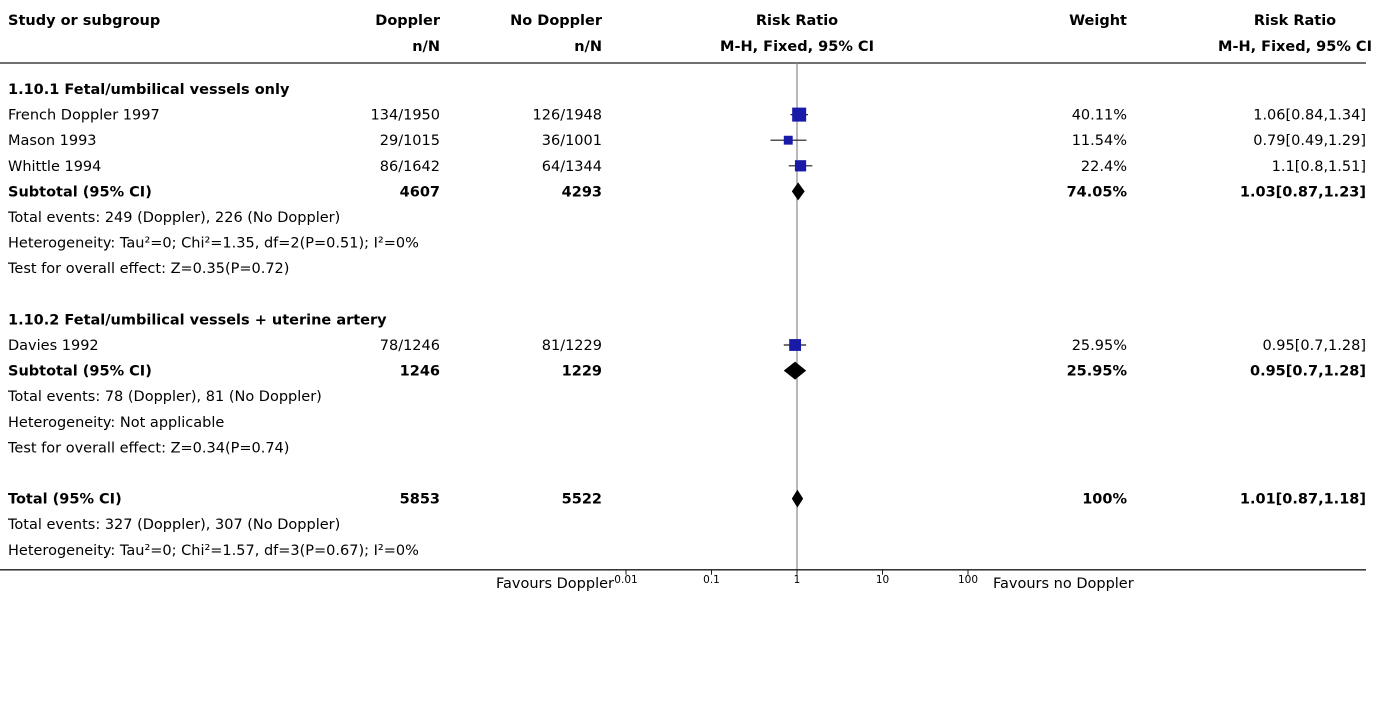 This screenshot has width=1373, height=709. I want to click on tick-label: 0.1, so click(711, 580).